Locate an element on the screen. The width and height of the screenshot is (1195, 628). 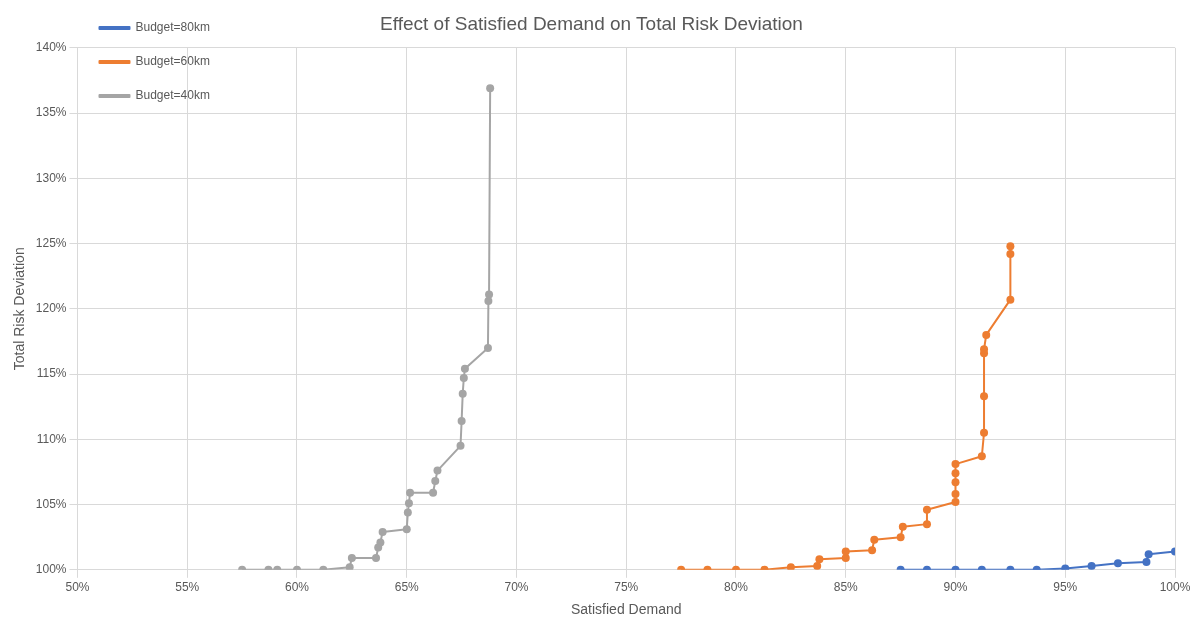
y-tick-label: 130% is located at coordinates (51, 177).